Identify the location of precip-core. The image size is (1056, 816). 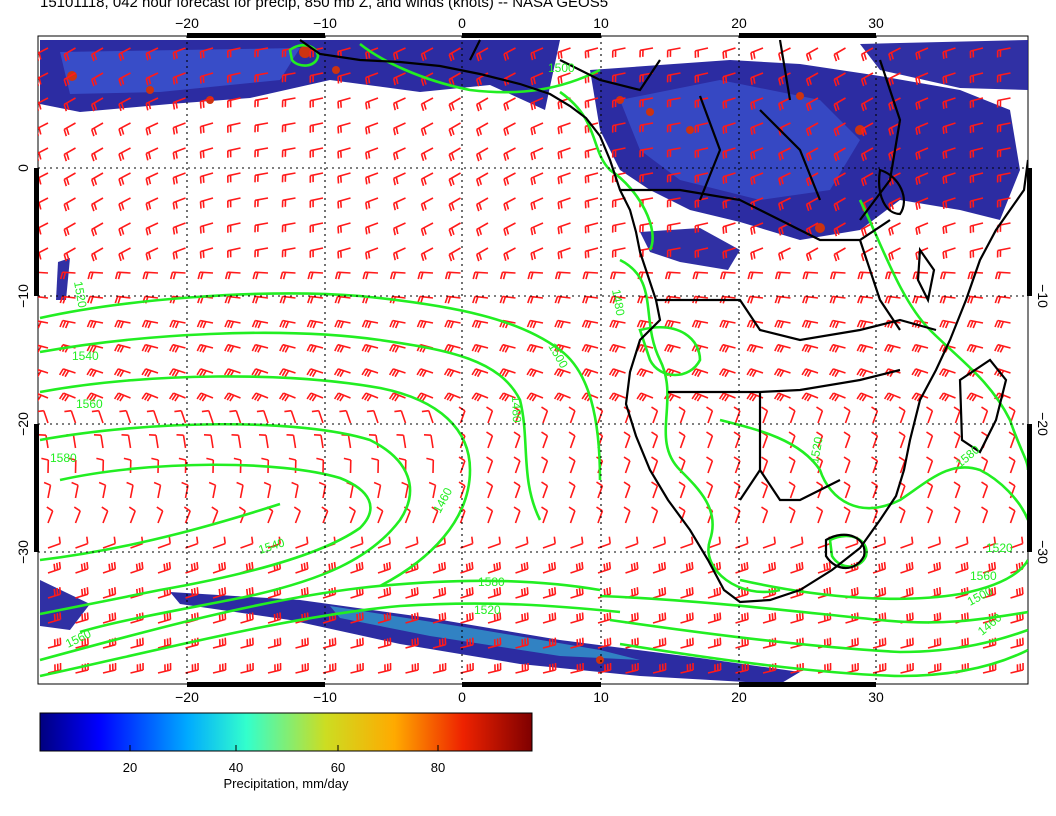
(72, 76).